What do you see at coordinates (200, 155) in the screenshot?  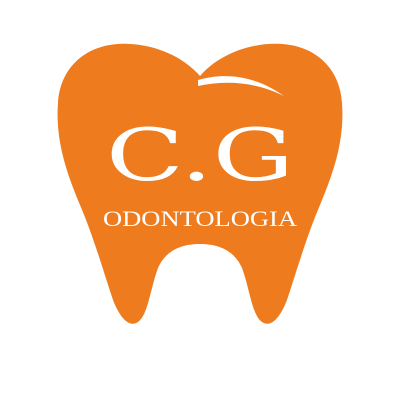 I see `logo-initials: C.G` at bounding box center [200, 155].